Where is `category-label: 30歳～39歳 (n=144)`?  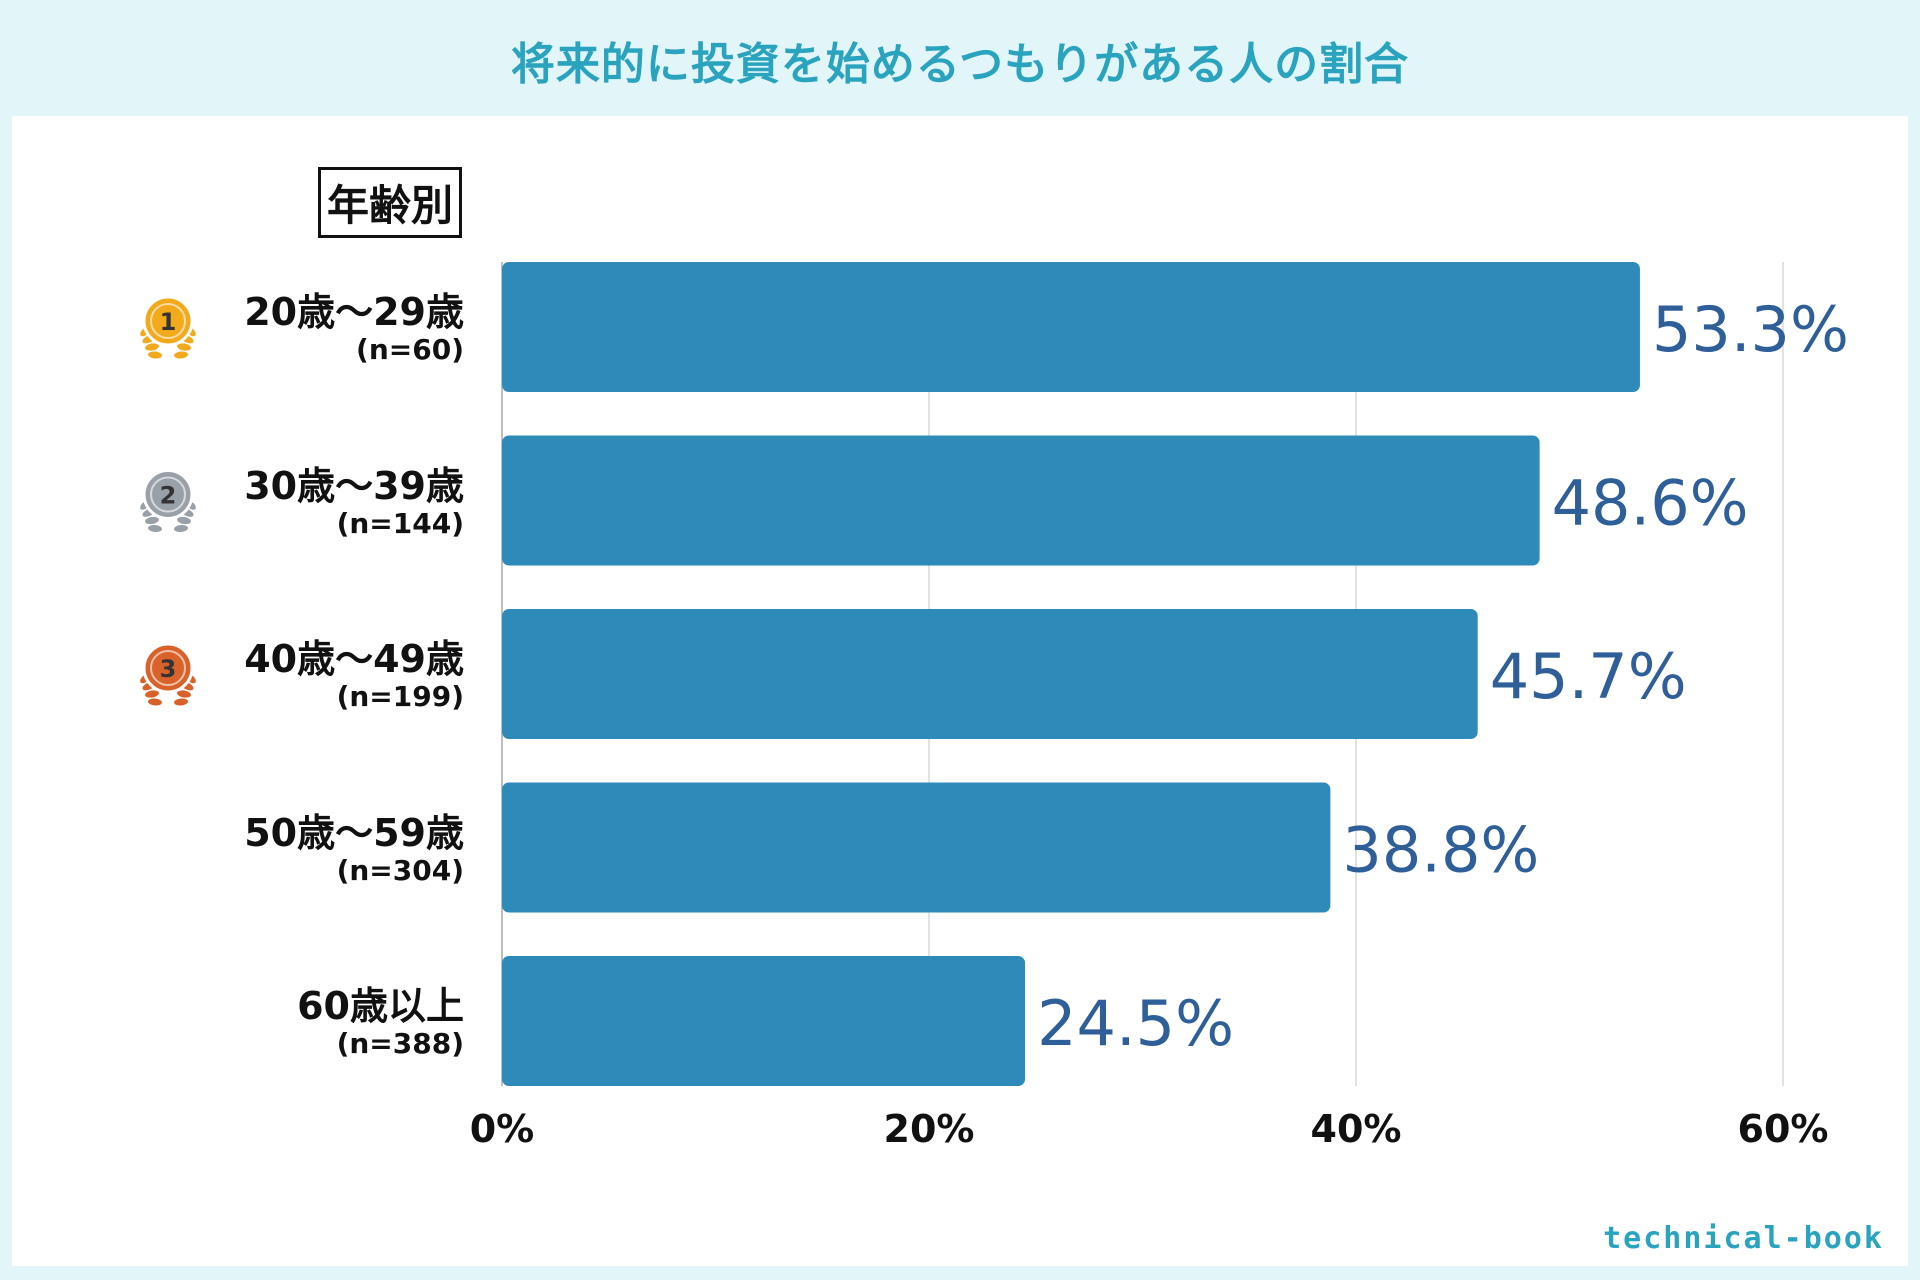
category-label: 30歳～39歳 (n=144) is located at coordinates (354, 502).